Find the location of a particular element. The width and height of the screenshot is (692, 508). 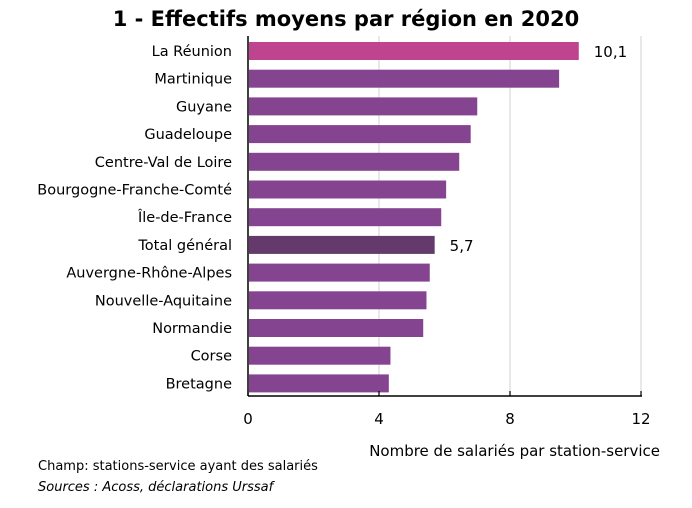

category-label: Total général is located at coordinates (184, 246).